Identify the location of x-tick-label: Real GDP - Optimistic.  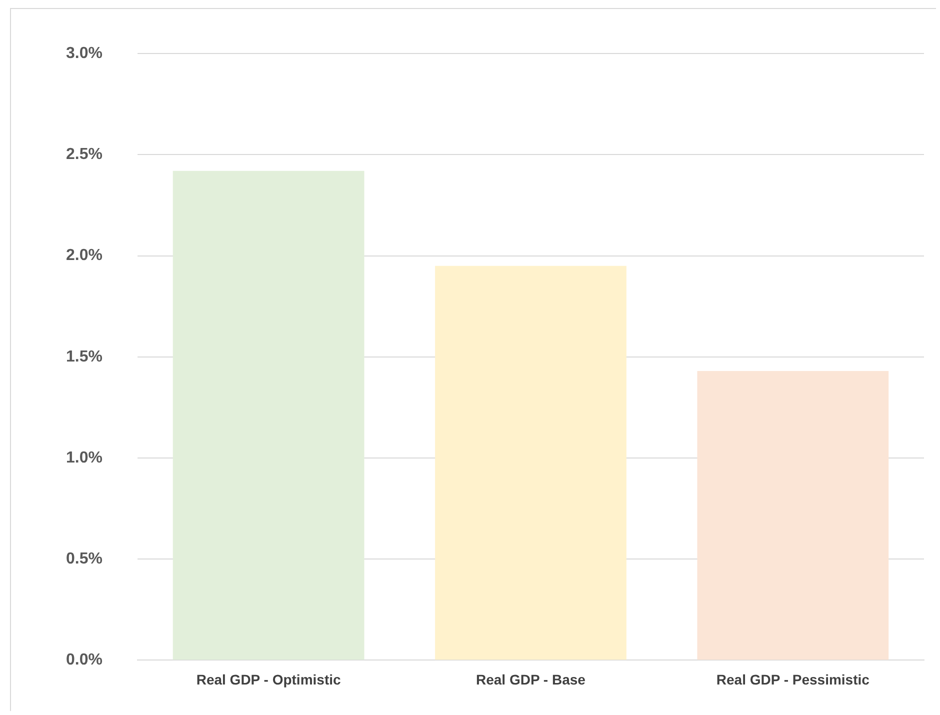
(268, 679).